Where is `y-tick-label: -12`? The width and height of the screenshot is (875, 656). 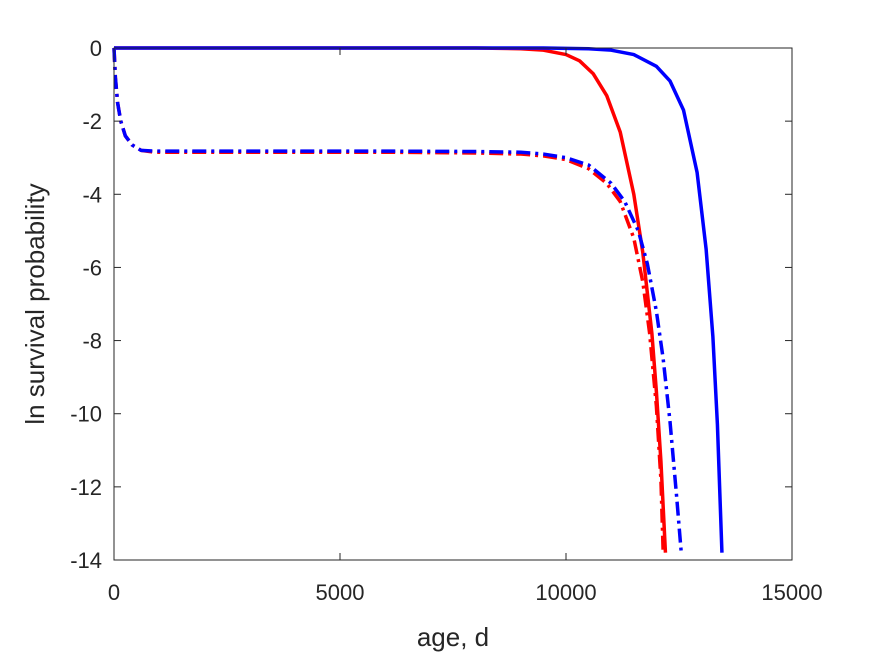
y-tick-label: -12 is located at coordinates (86, 487).